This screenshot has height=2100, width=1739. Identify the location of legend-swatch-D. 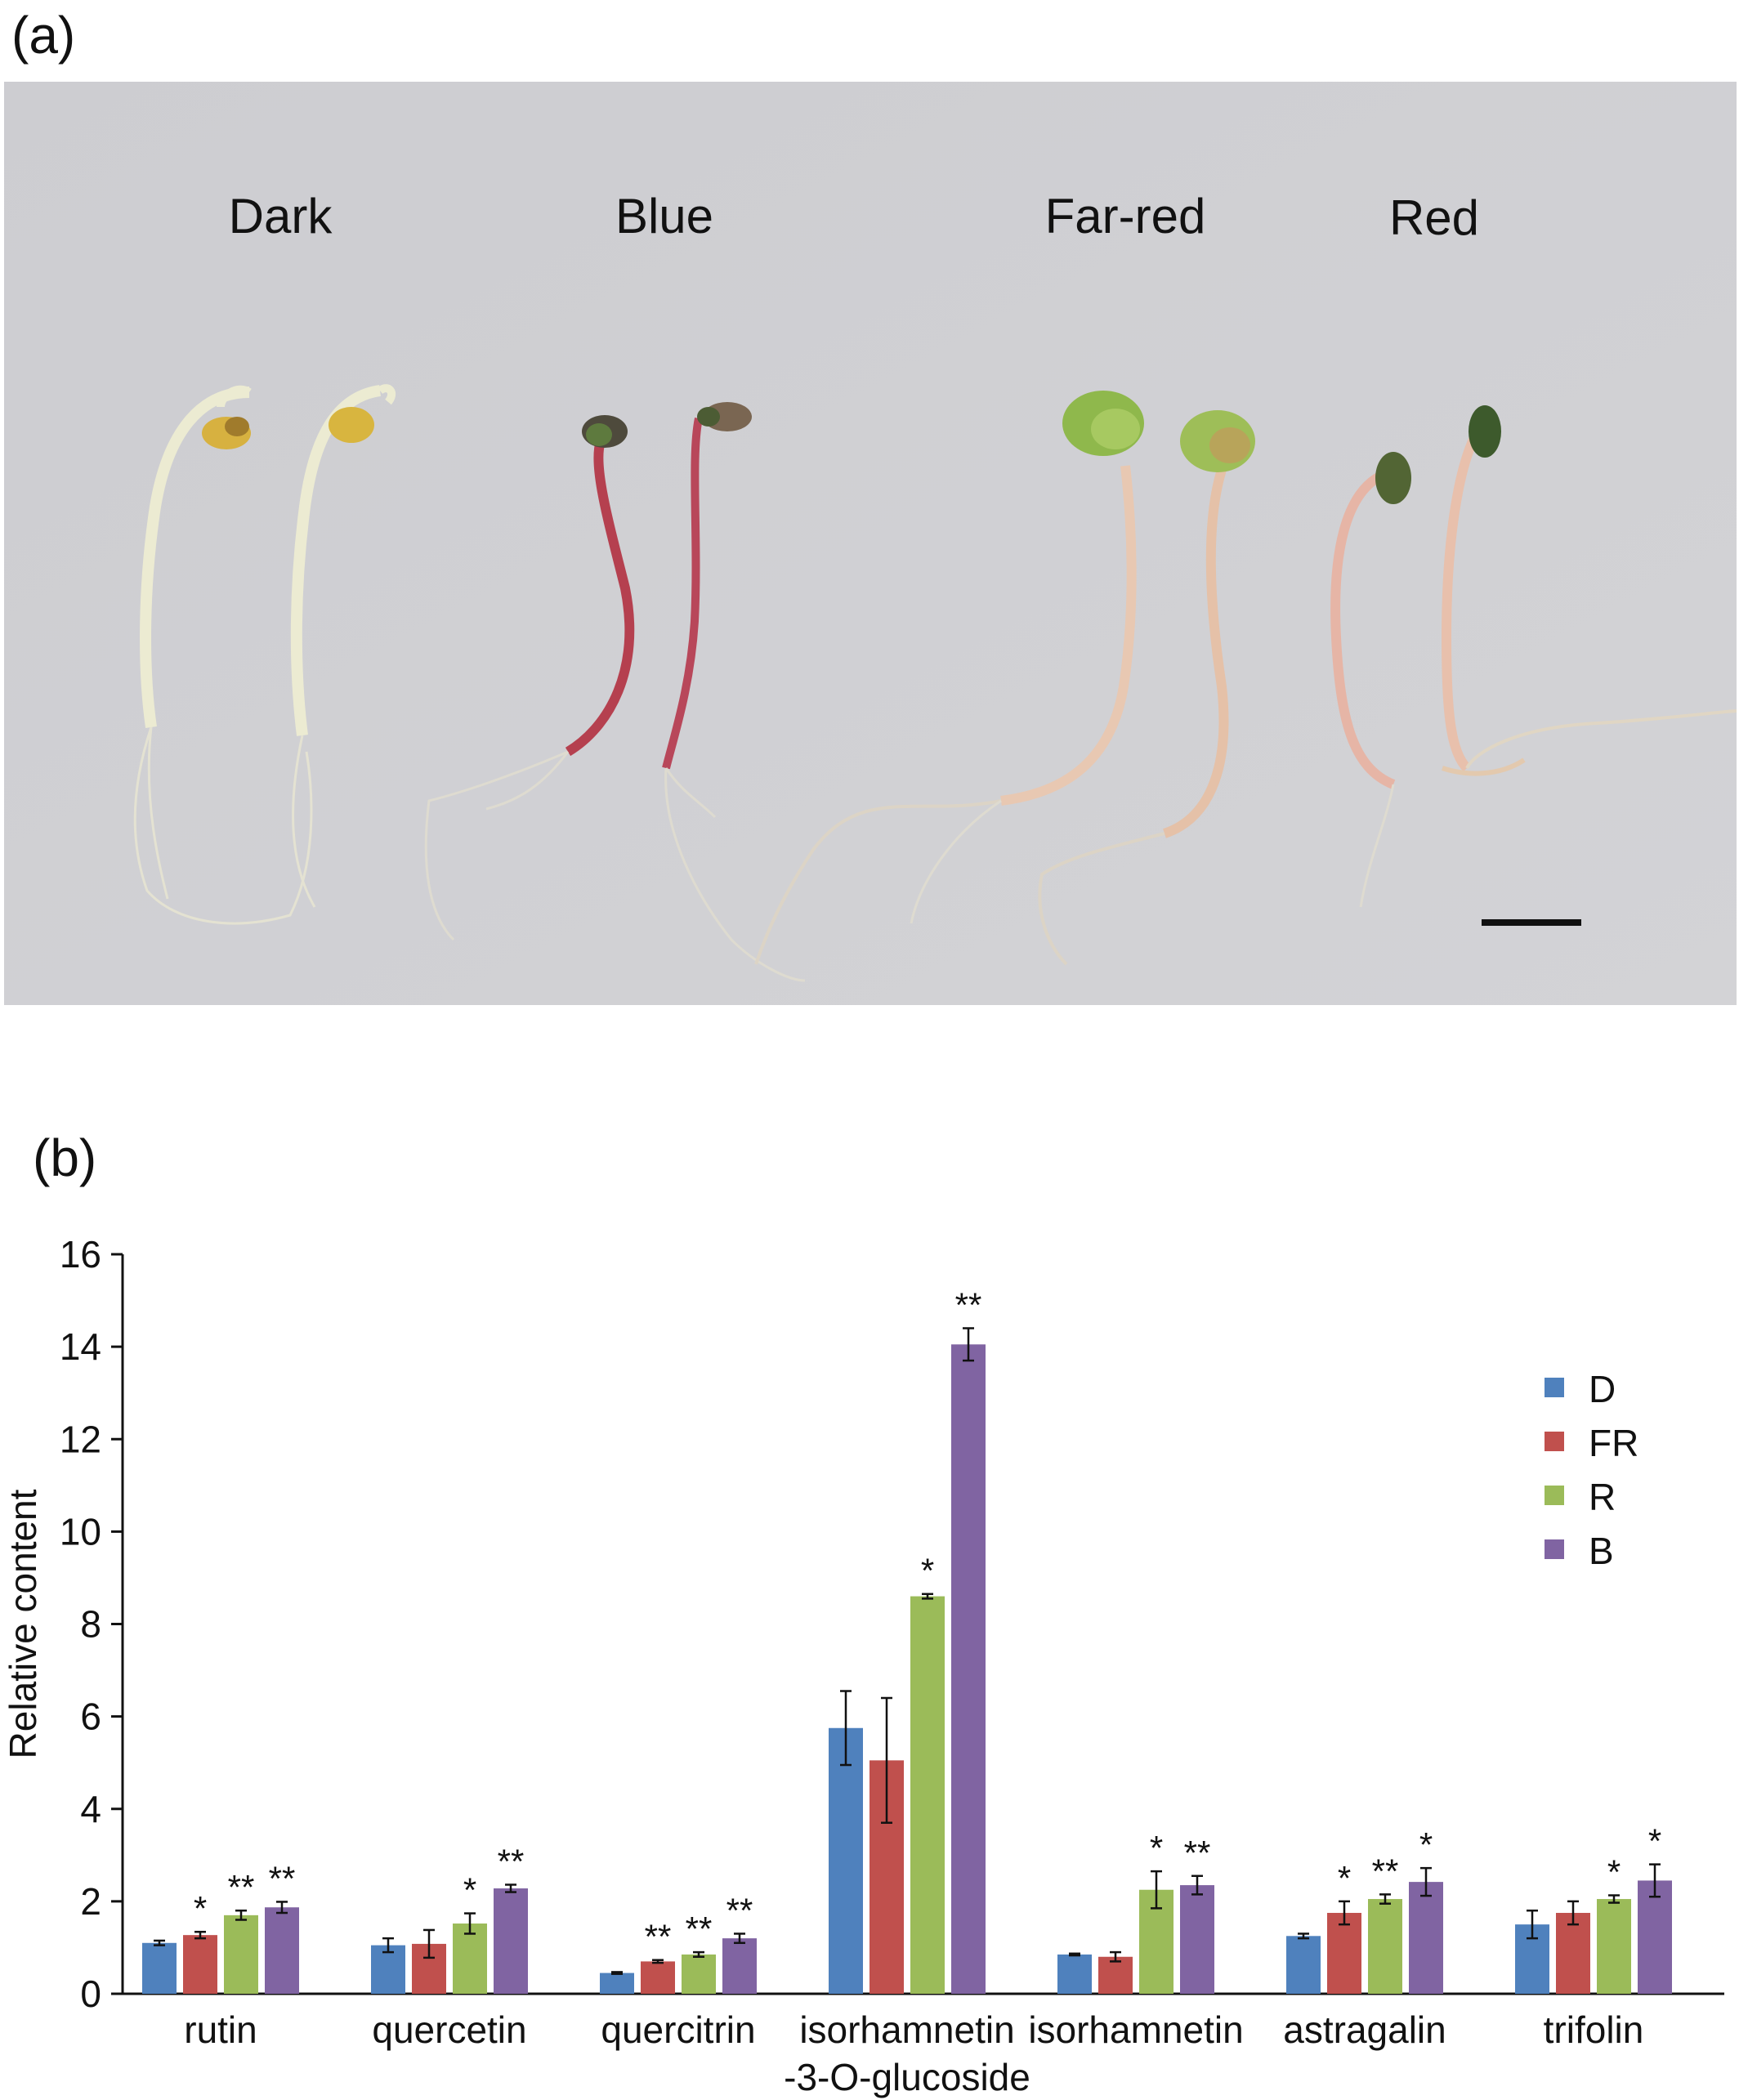
(1554, 1387).